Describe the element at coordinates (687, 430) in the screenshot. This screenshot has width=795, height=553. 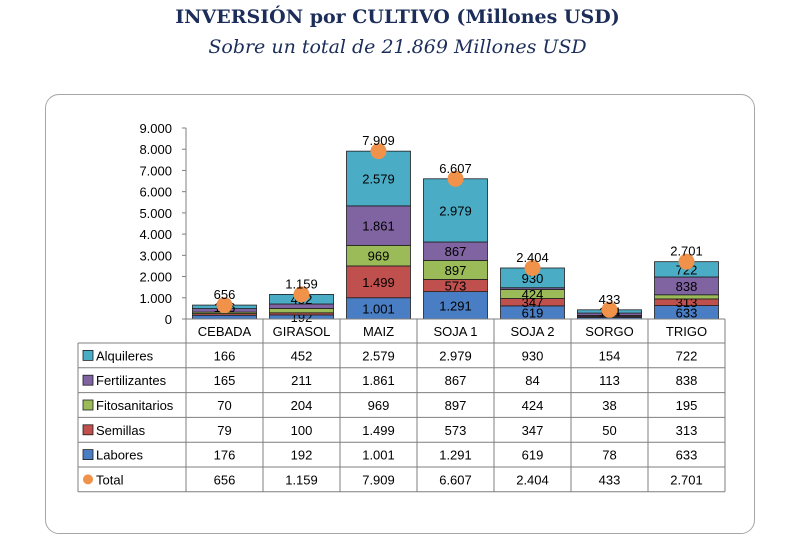
I see `table-cell: 313` at that location.